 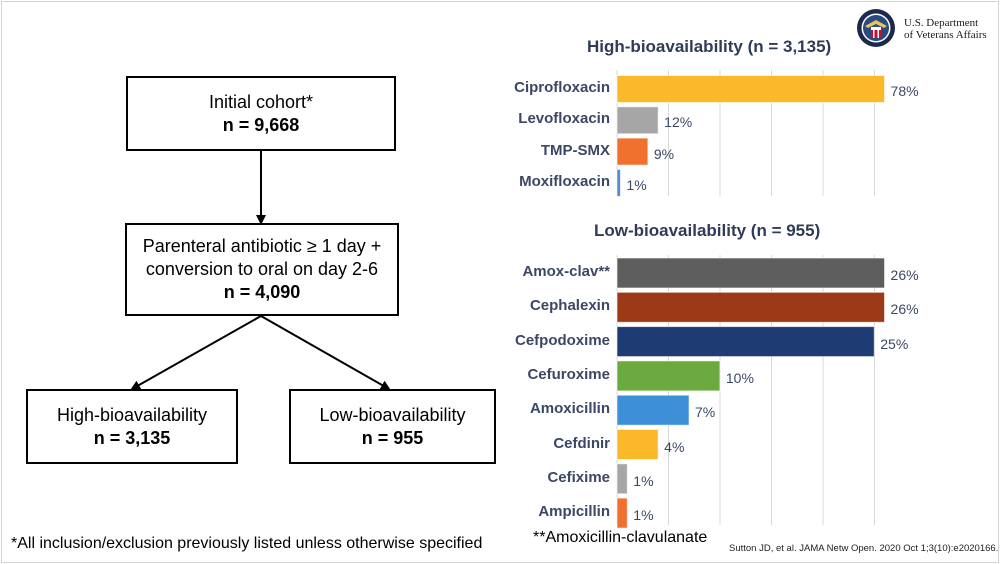 I want to click on low-category-label: Cefuroxime, so click(x=568, y=374).